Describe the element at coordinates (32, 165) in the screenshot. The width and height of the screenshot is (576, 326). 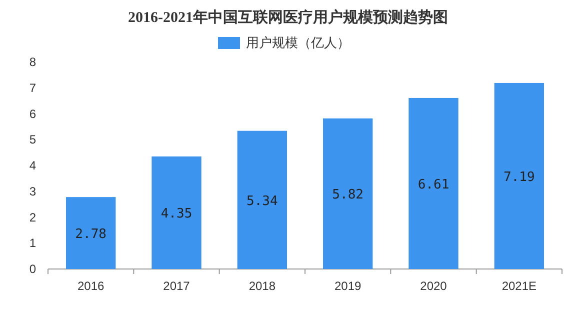
I see `y-tick-label: 4` at that location.